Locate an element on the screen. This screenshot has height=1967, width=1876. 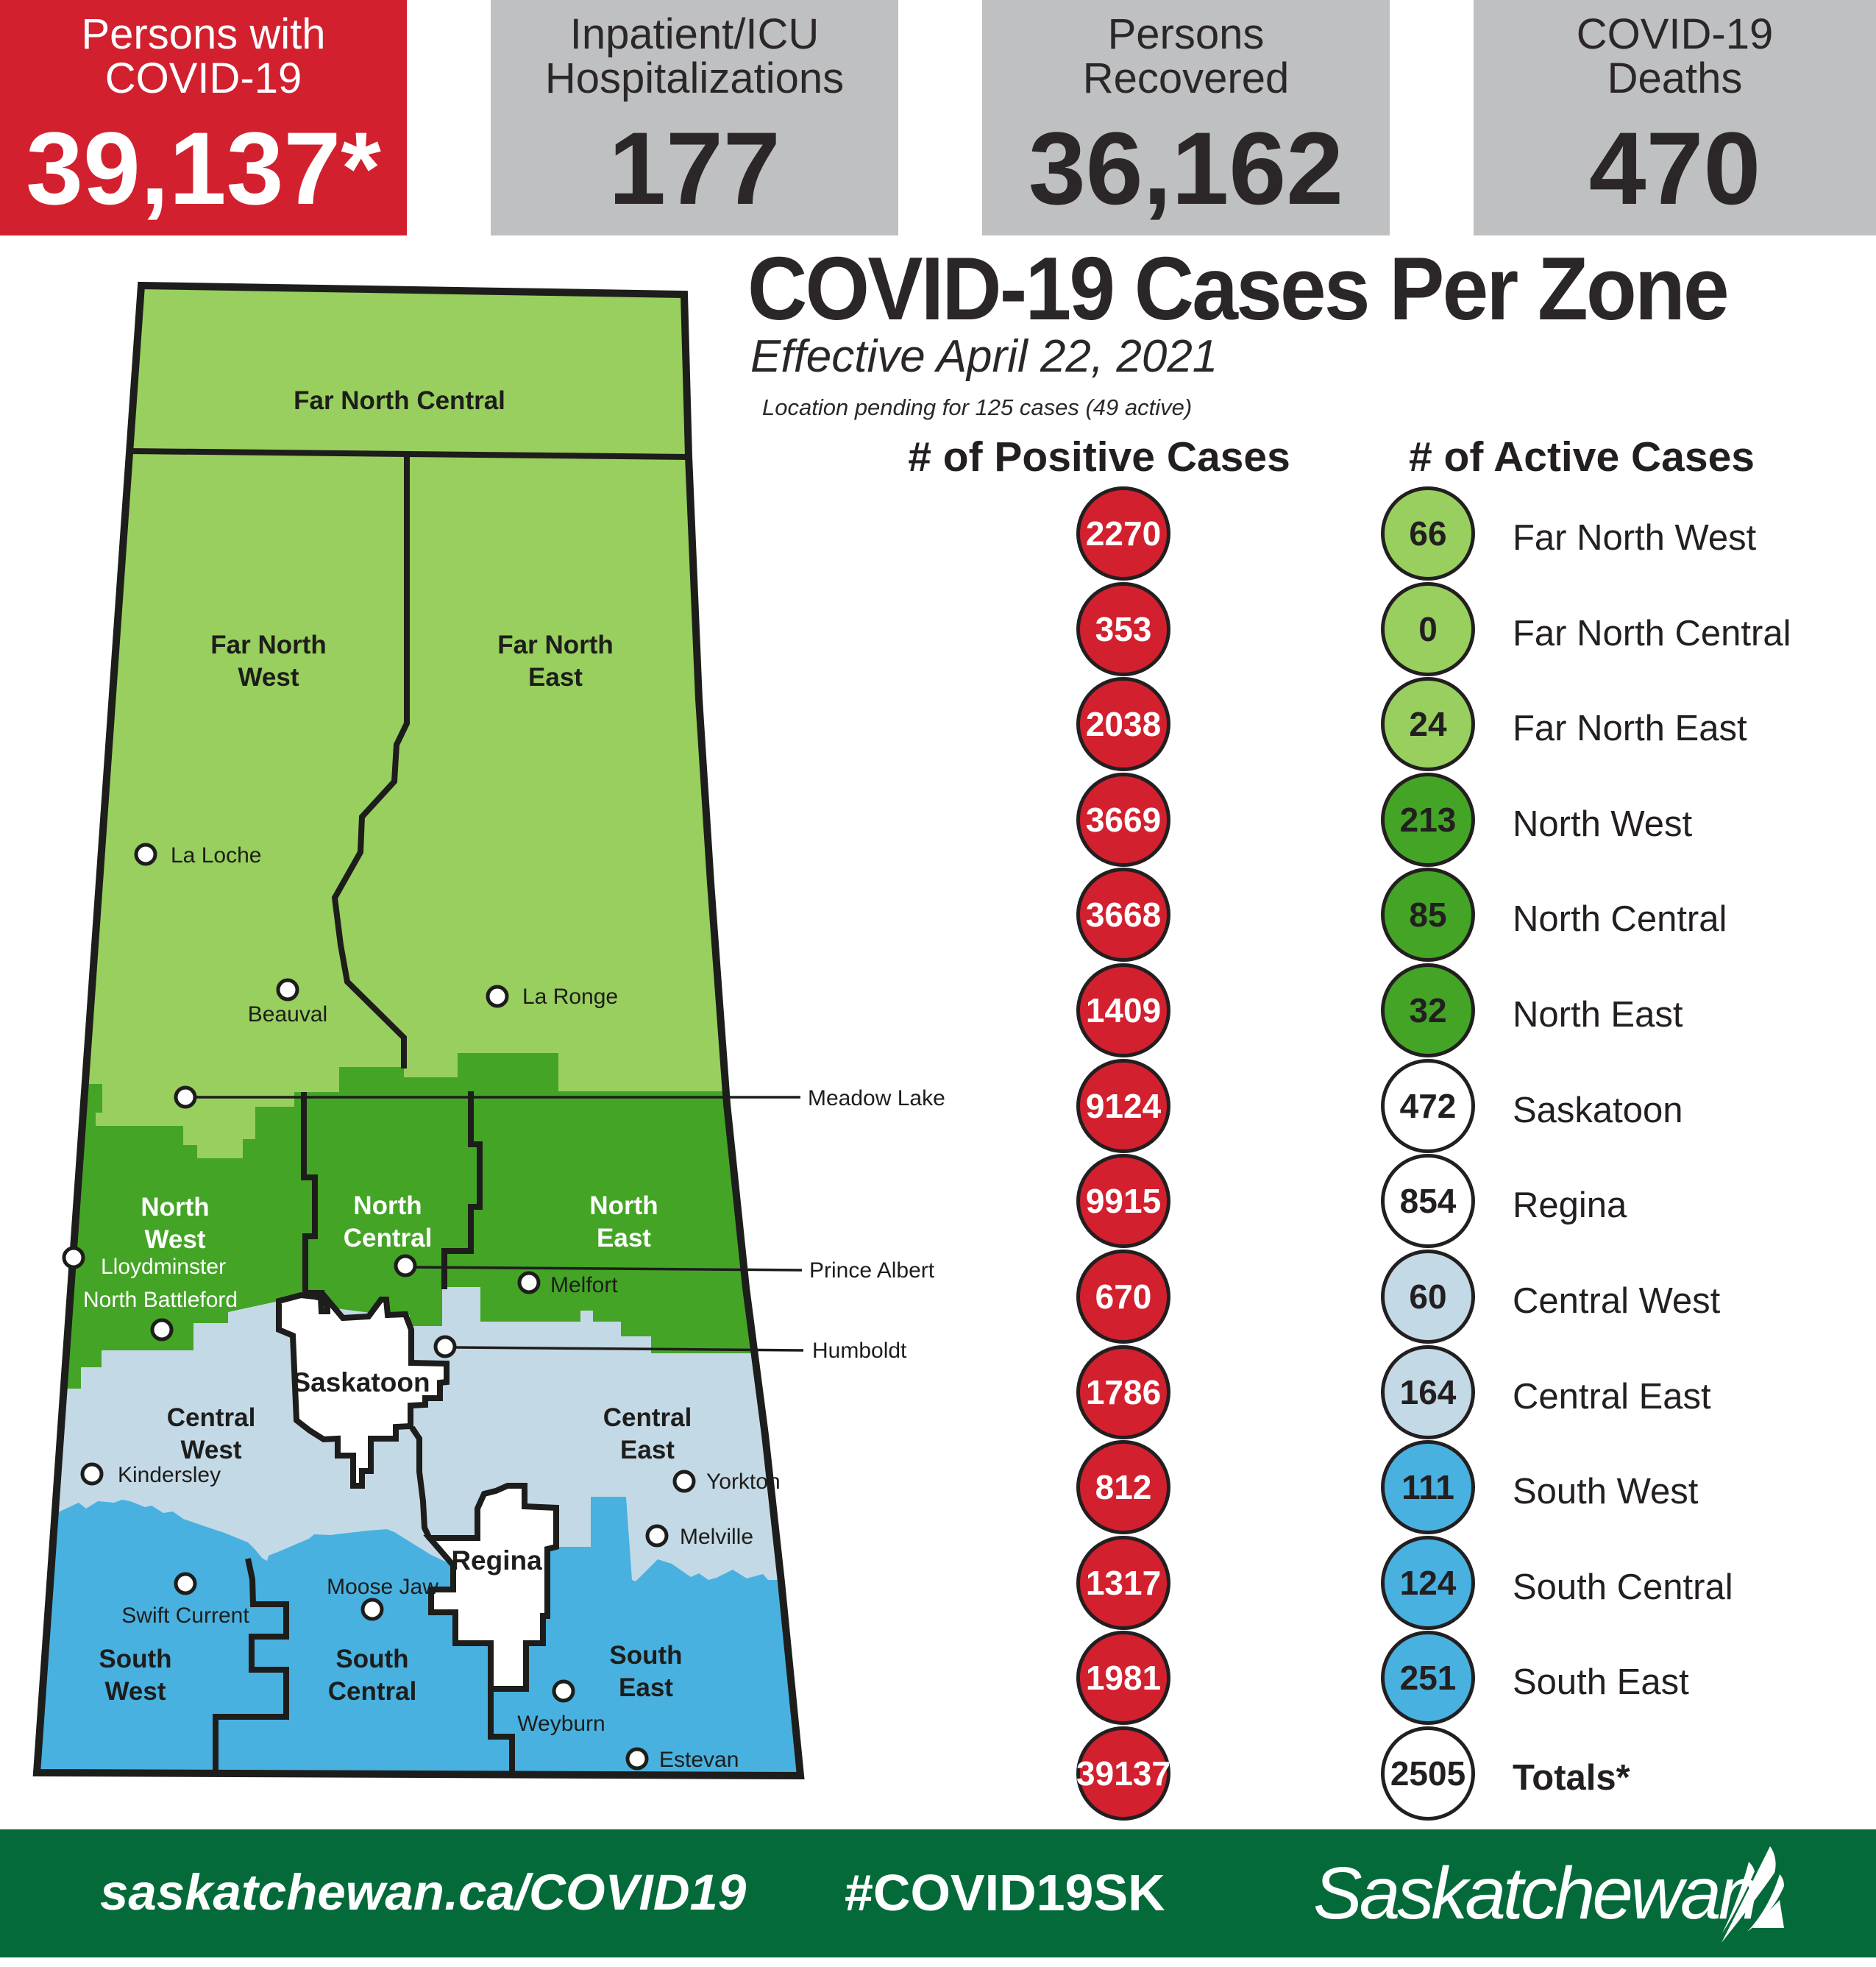
svg-text: Melville is located at coordinates (716, 1537).